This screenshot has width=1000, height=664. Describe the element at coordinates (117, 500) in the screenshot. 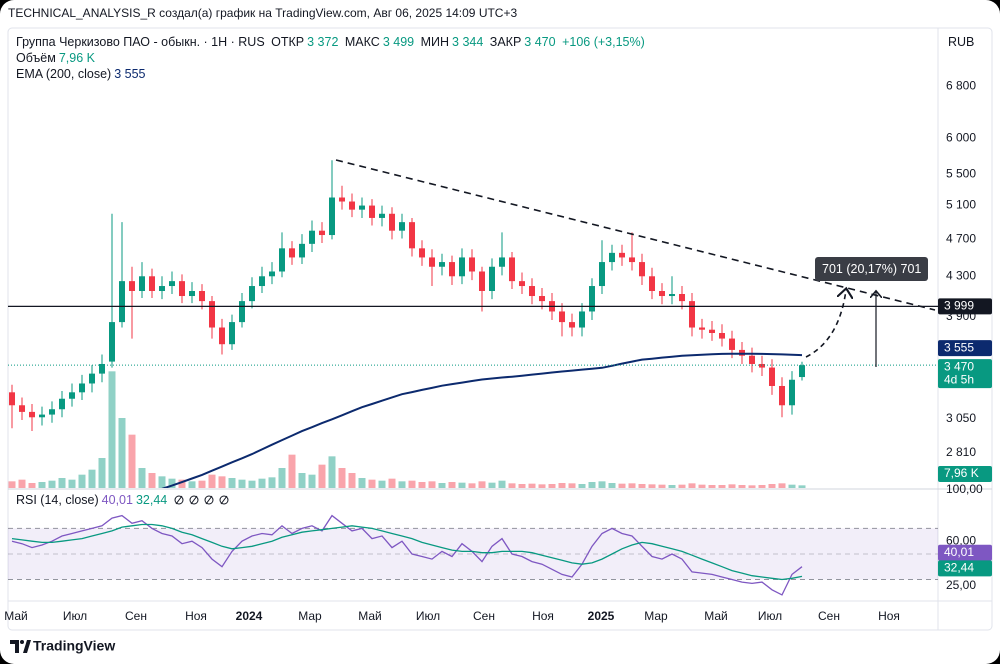

I see `rsi-value: 40,01` at that location.